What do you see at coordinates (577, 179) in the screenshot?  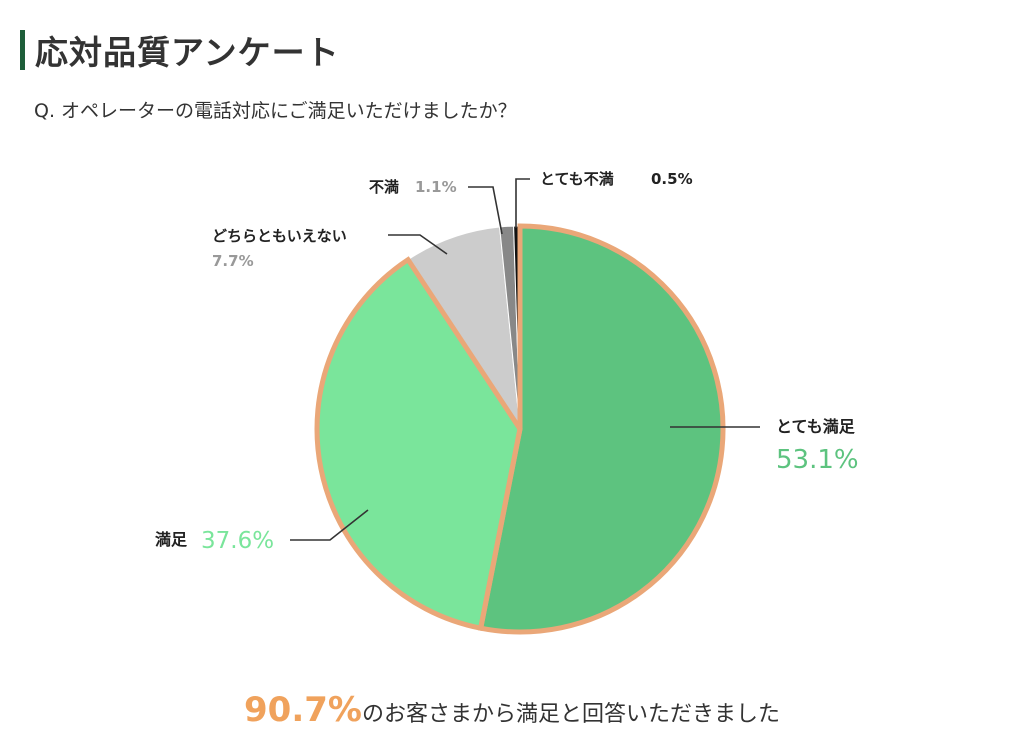 I see `slice-label-4: とても不満` at bounding box center [577, 179].